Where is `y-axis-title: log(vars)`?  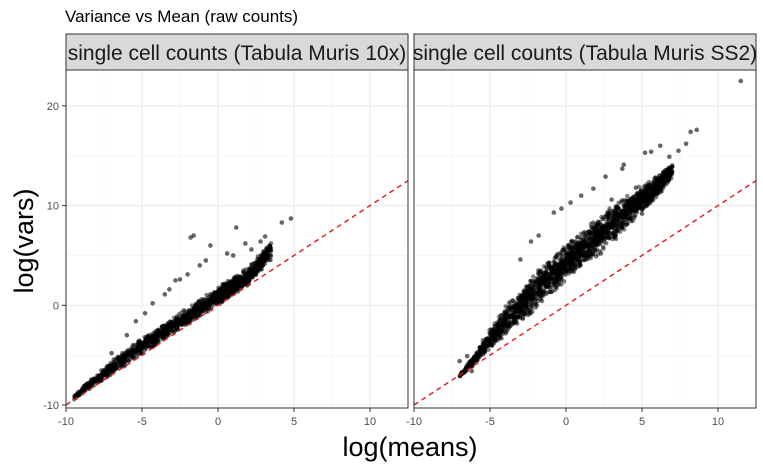 y-axis-title: log(vars) is located at coordinates (24, 240).